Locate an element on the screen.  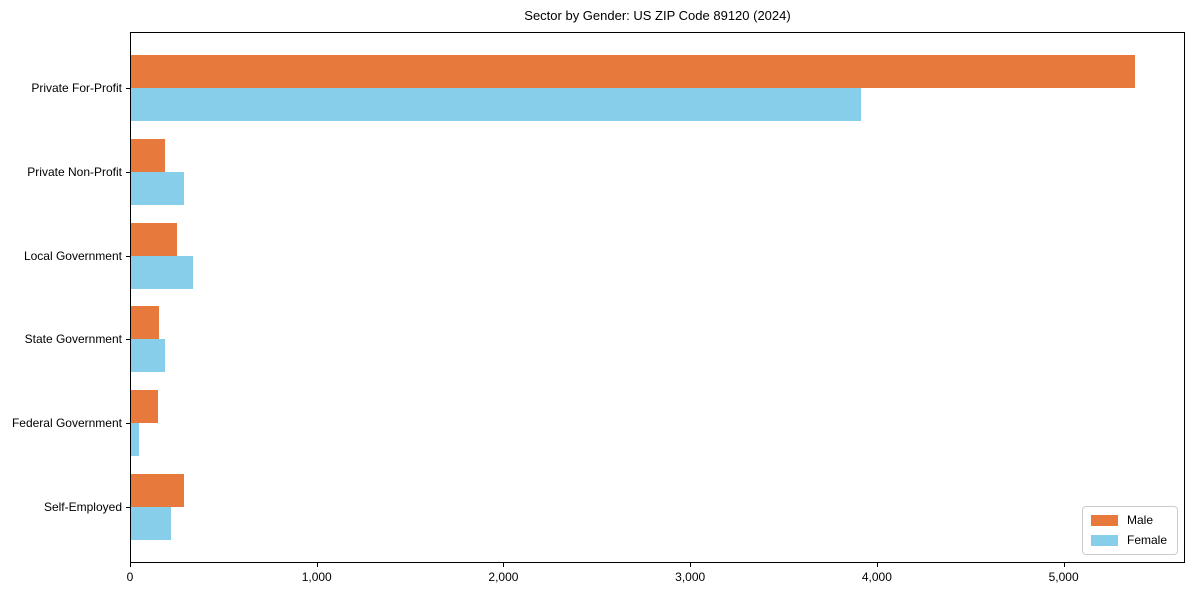
x-tick-label: 5,000 is located at coordinates (1063, 577).